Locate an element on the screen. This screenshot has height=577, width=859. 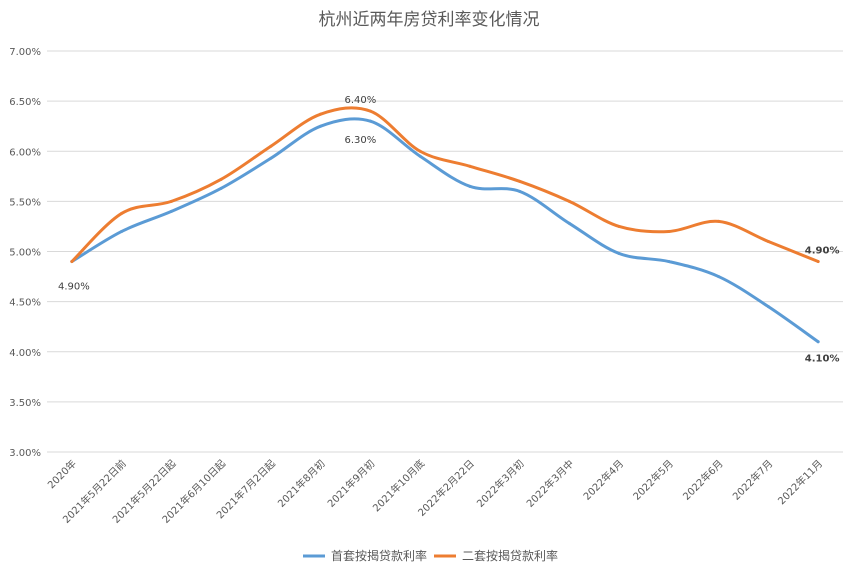
x-tick-label: 2022年7月 is located at coordinates (753, 480).